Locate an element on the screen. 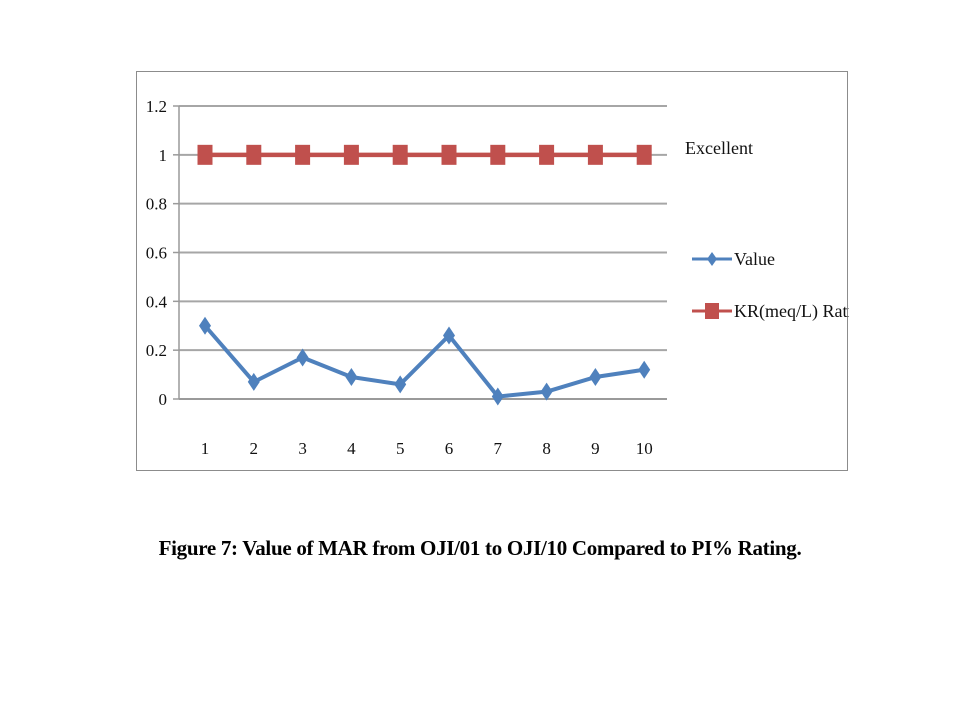  x-tick-label: 9 is located at coordinates (595, 448).